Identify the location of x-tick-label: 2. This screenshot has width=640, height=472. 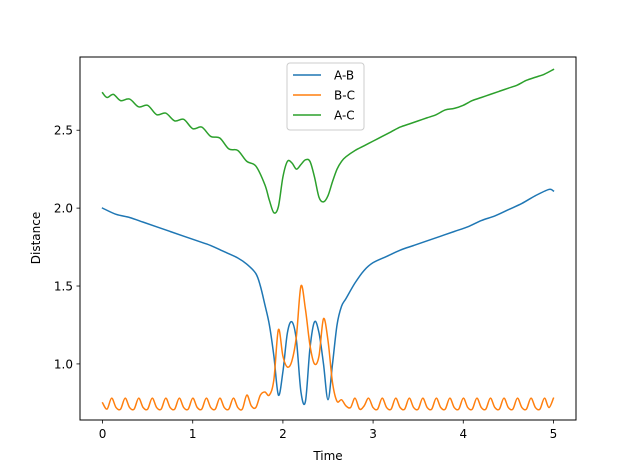
(283, 434).